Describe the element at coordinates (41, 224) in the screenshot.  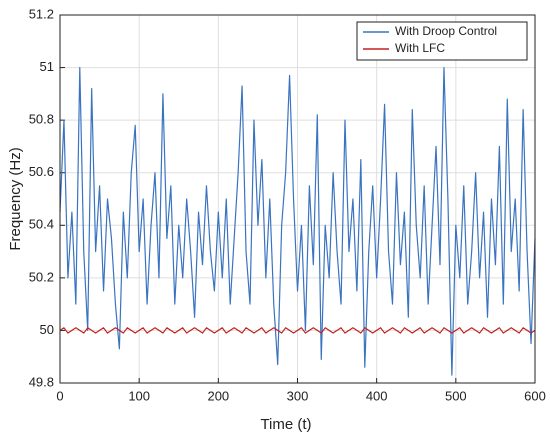
I see `y-tick-label: 50.4` at that location.